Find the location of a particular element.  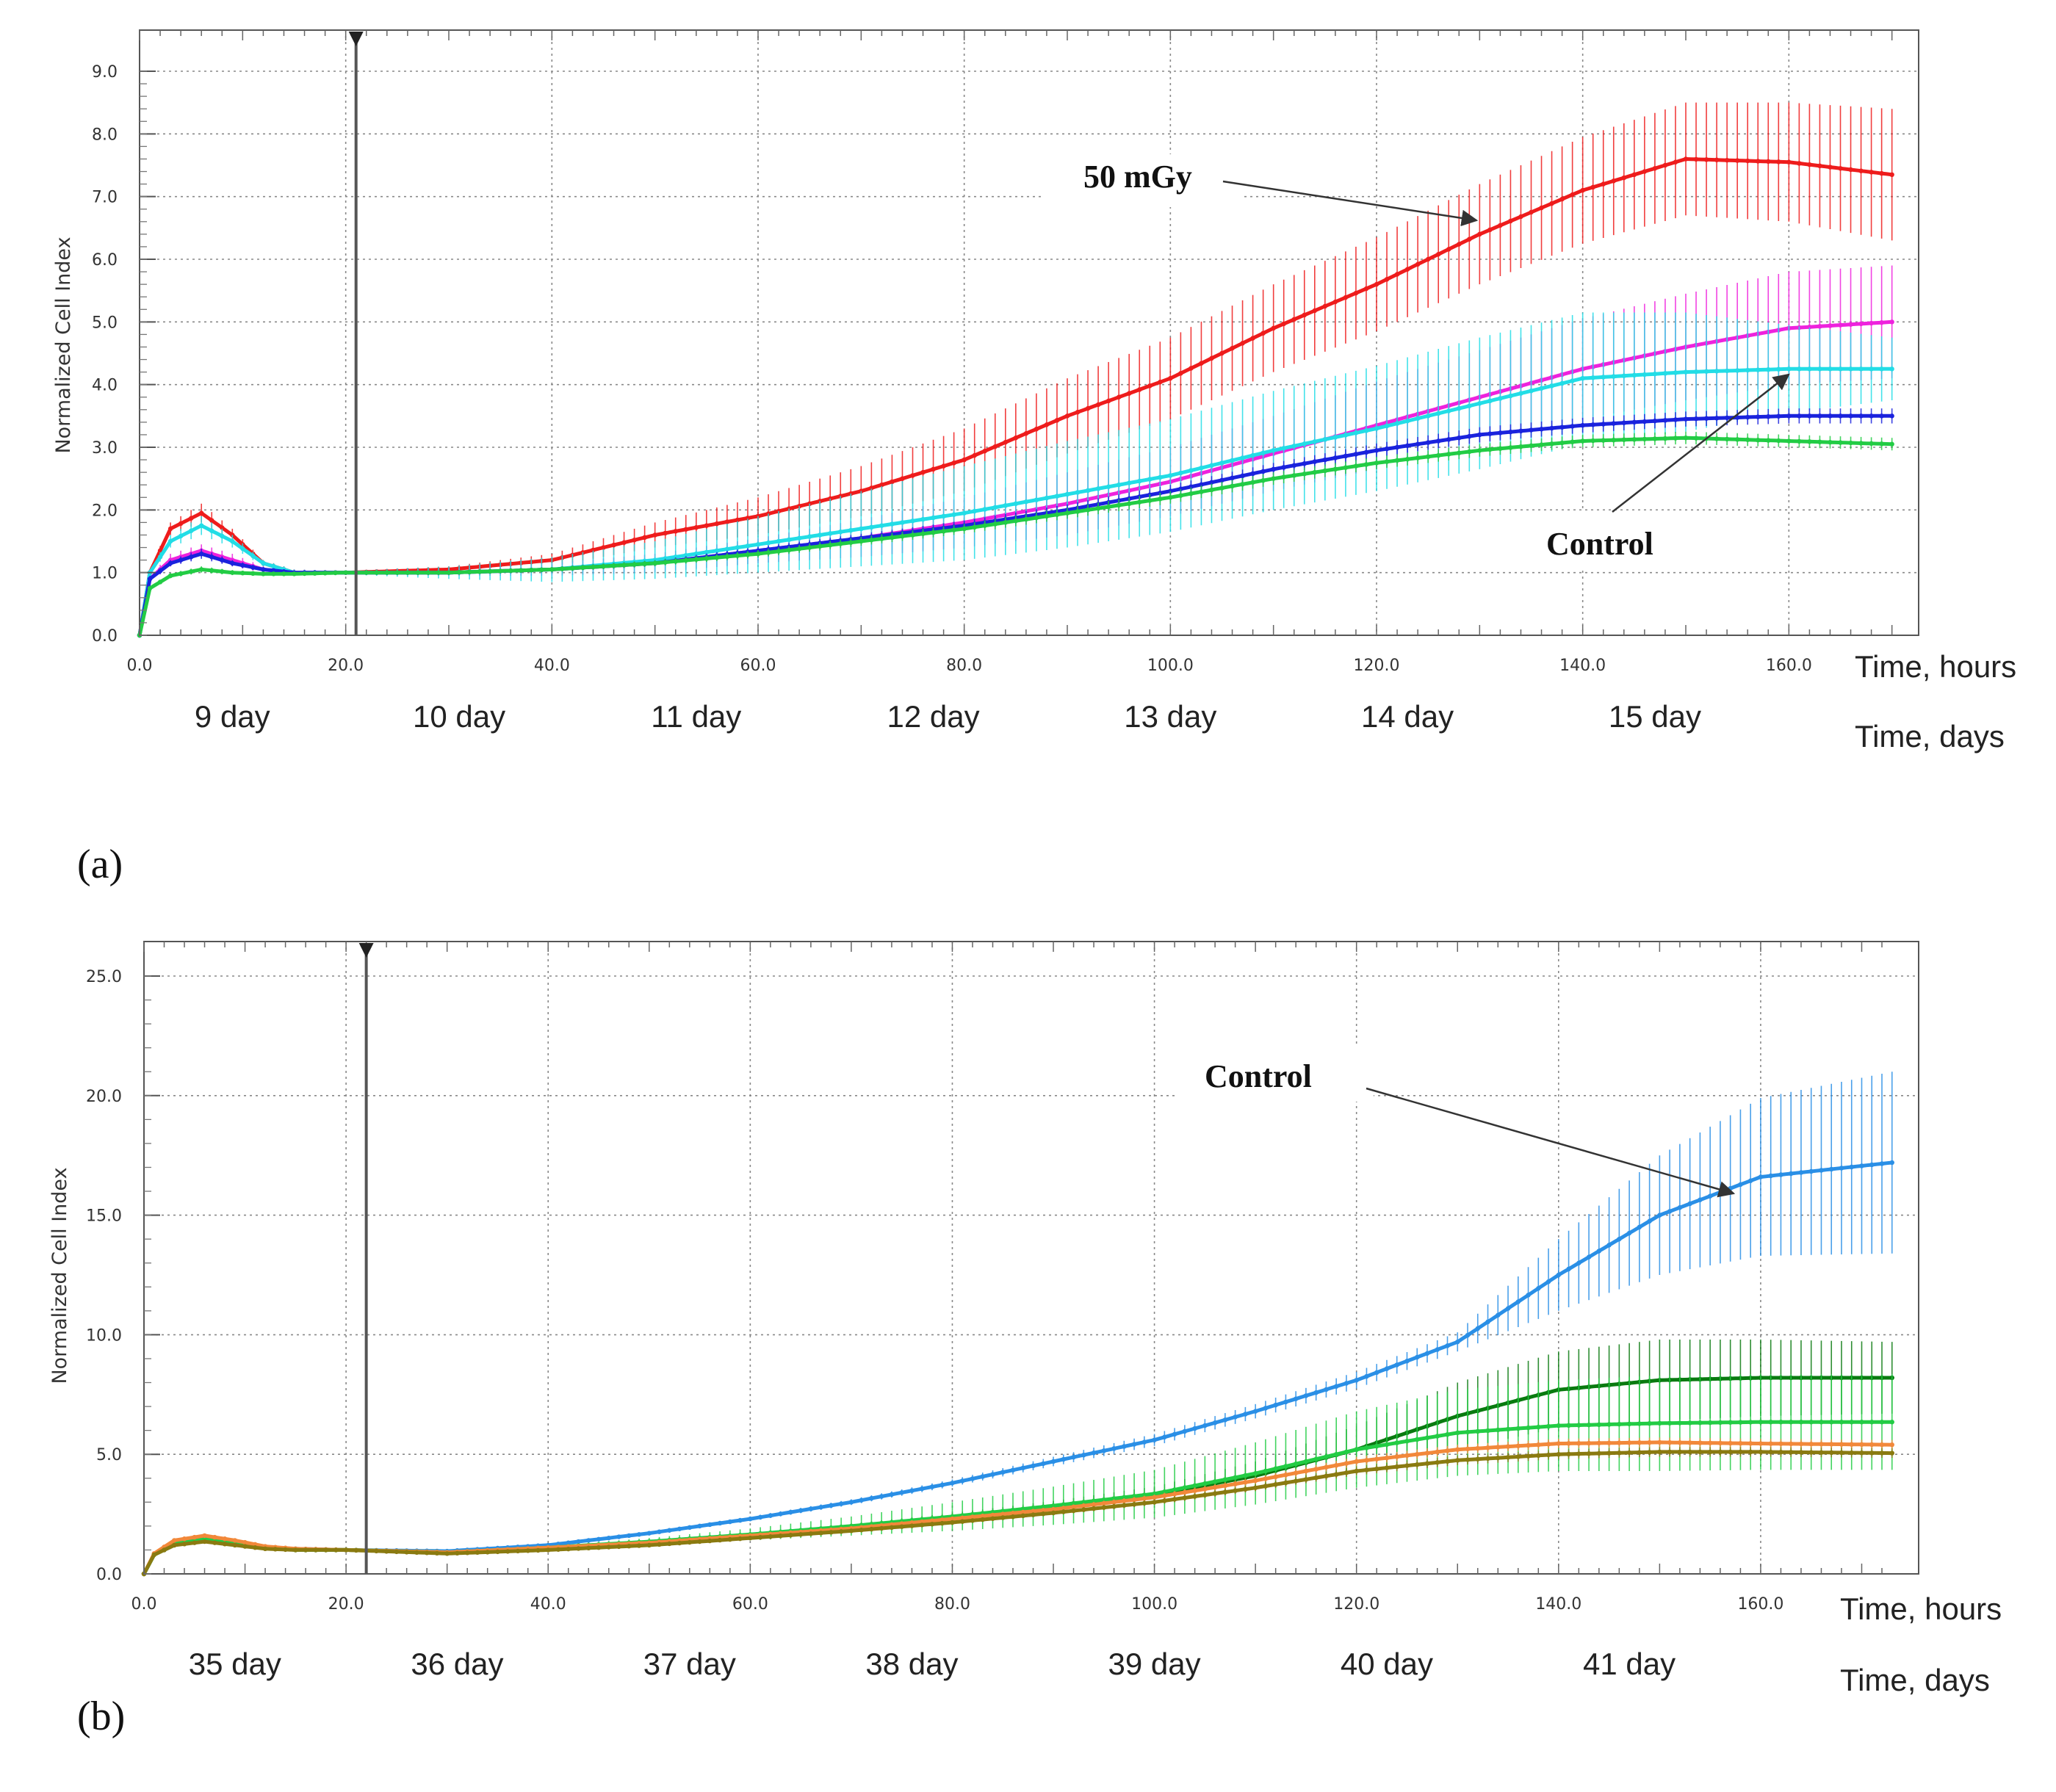

x-tick-label: 20.0 is located at coordinates (346, 1604).